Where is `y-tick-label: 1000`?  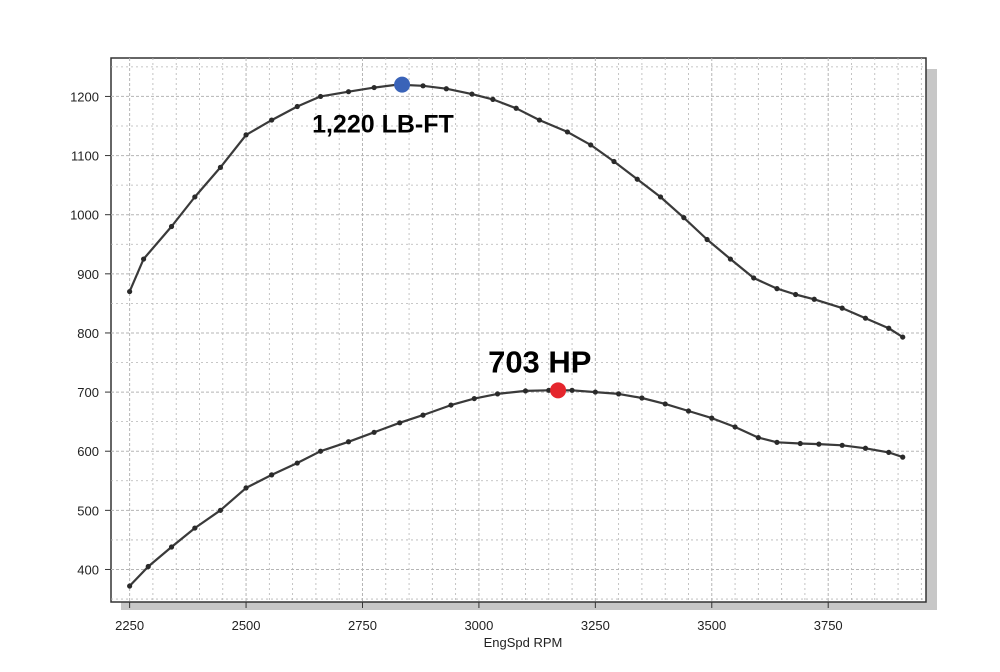 y-tick-label: 1000 is located at coordinates (84, 215).